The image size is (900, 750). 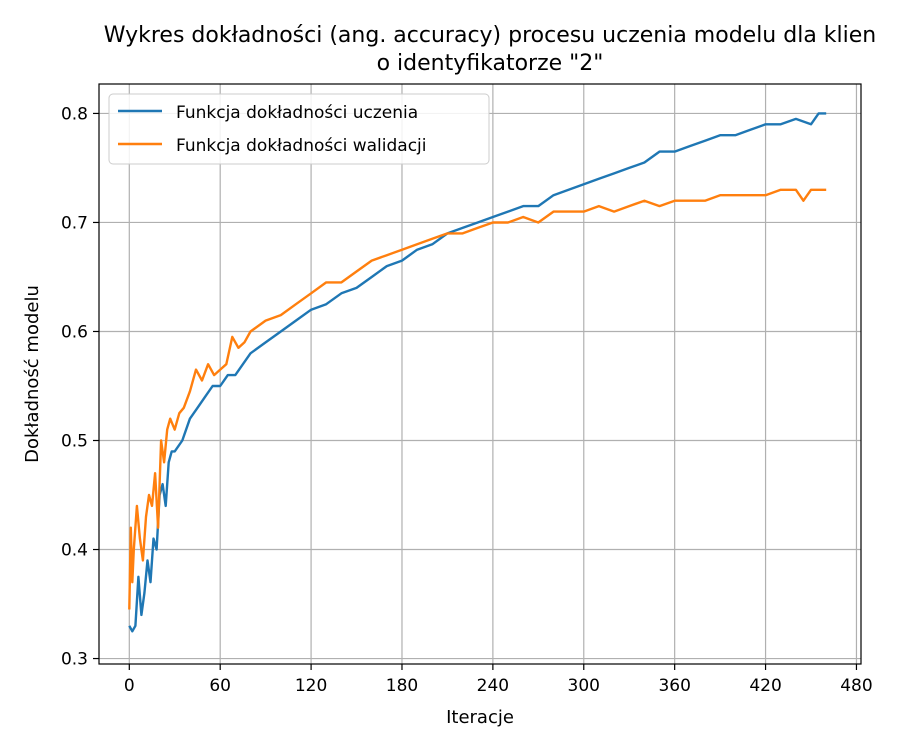 I want to click on y-tick-label: 0.5, so click(x=74, y=442).